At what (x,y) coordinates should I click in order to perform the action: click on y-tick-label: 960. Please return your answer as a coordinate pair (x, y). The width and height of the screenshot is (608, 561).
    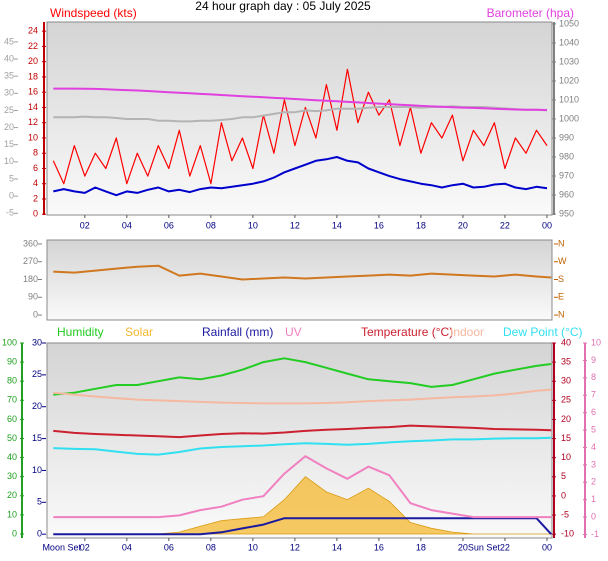
    Looking at the image, I should click on (566, 194).